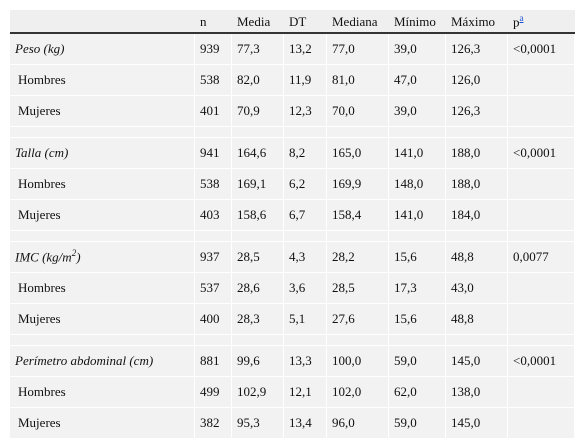  I want to click on cell-mediana: 158,4, so click(358, 215).